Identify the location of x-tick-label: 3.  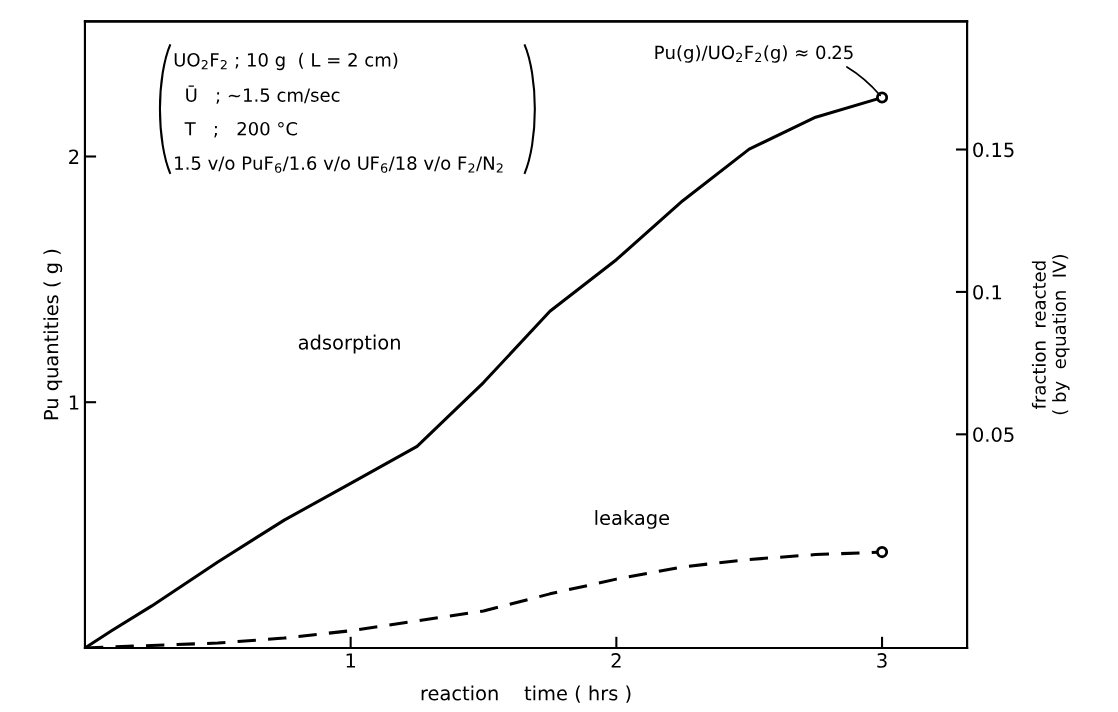
(882, 660).